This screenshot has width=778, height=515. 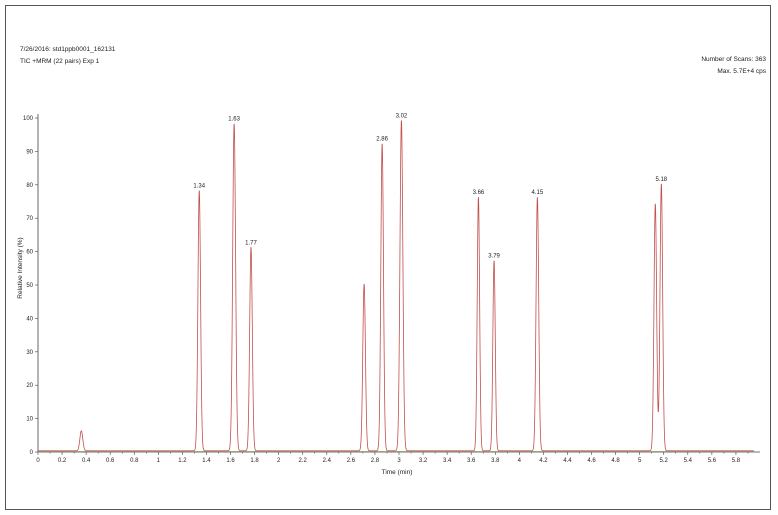 What do you see at coordinates (29, 152) in the screenshot?
I see `y-tick-label: 90` at bounding box center [29, 152].